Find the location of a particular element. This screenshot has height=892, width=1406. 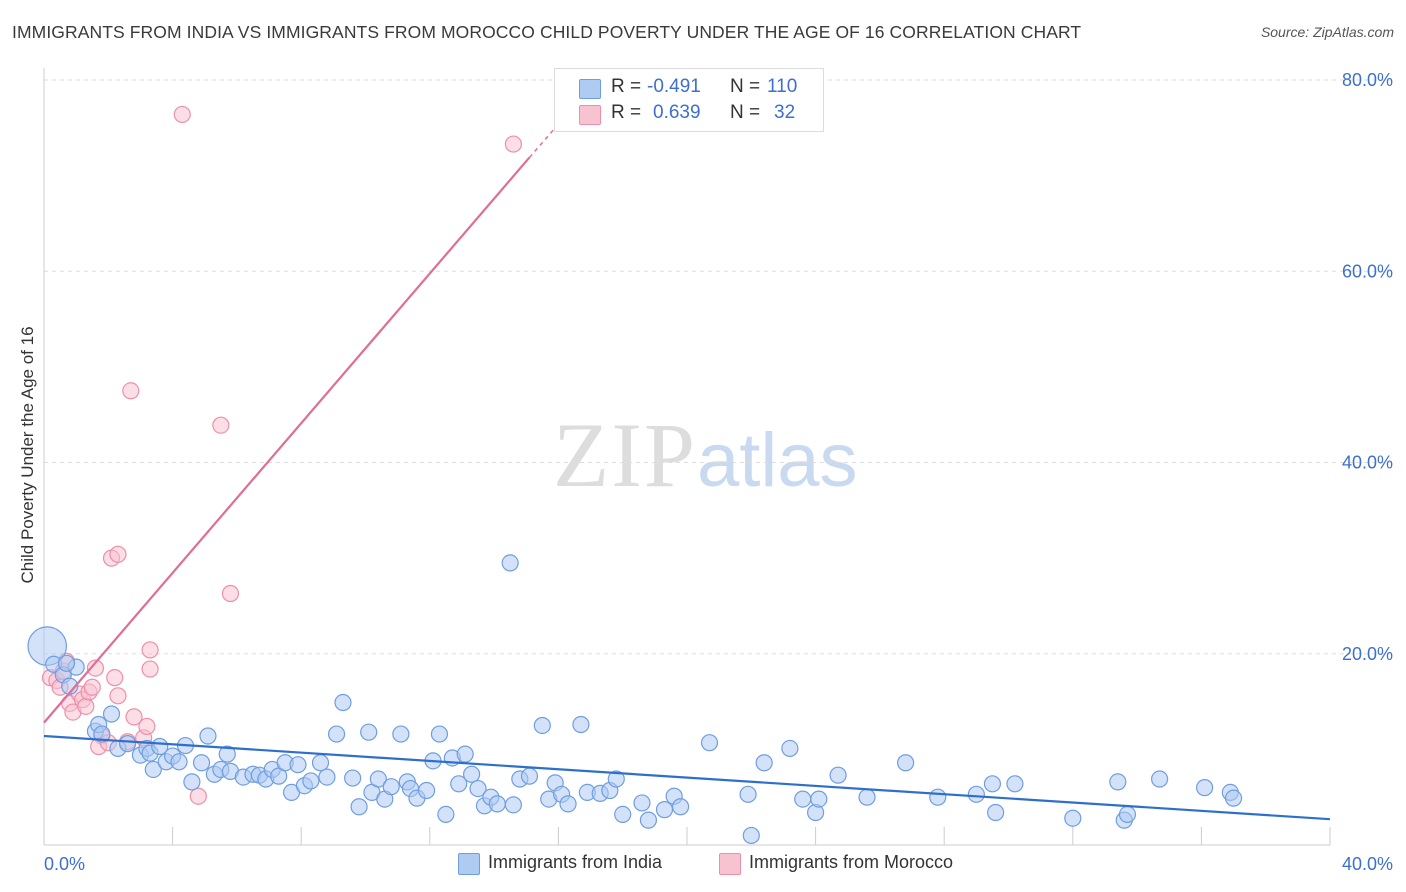

legend-n-value: 32 is located at coordinates (785, 112).